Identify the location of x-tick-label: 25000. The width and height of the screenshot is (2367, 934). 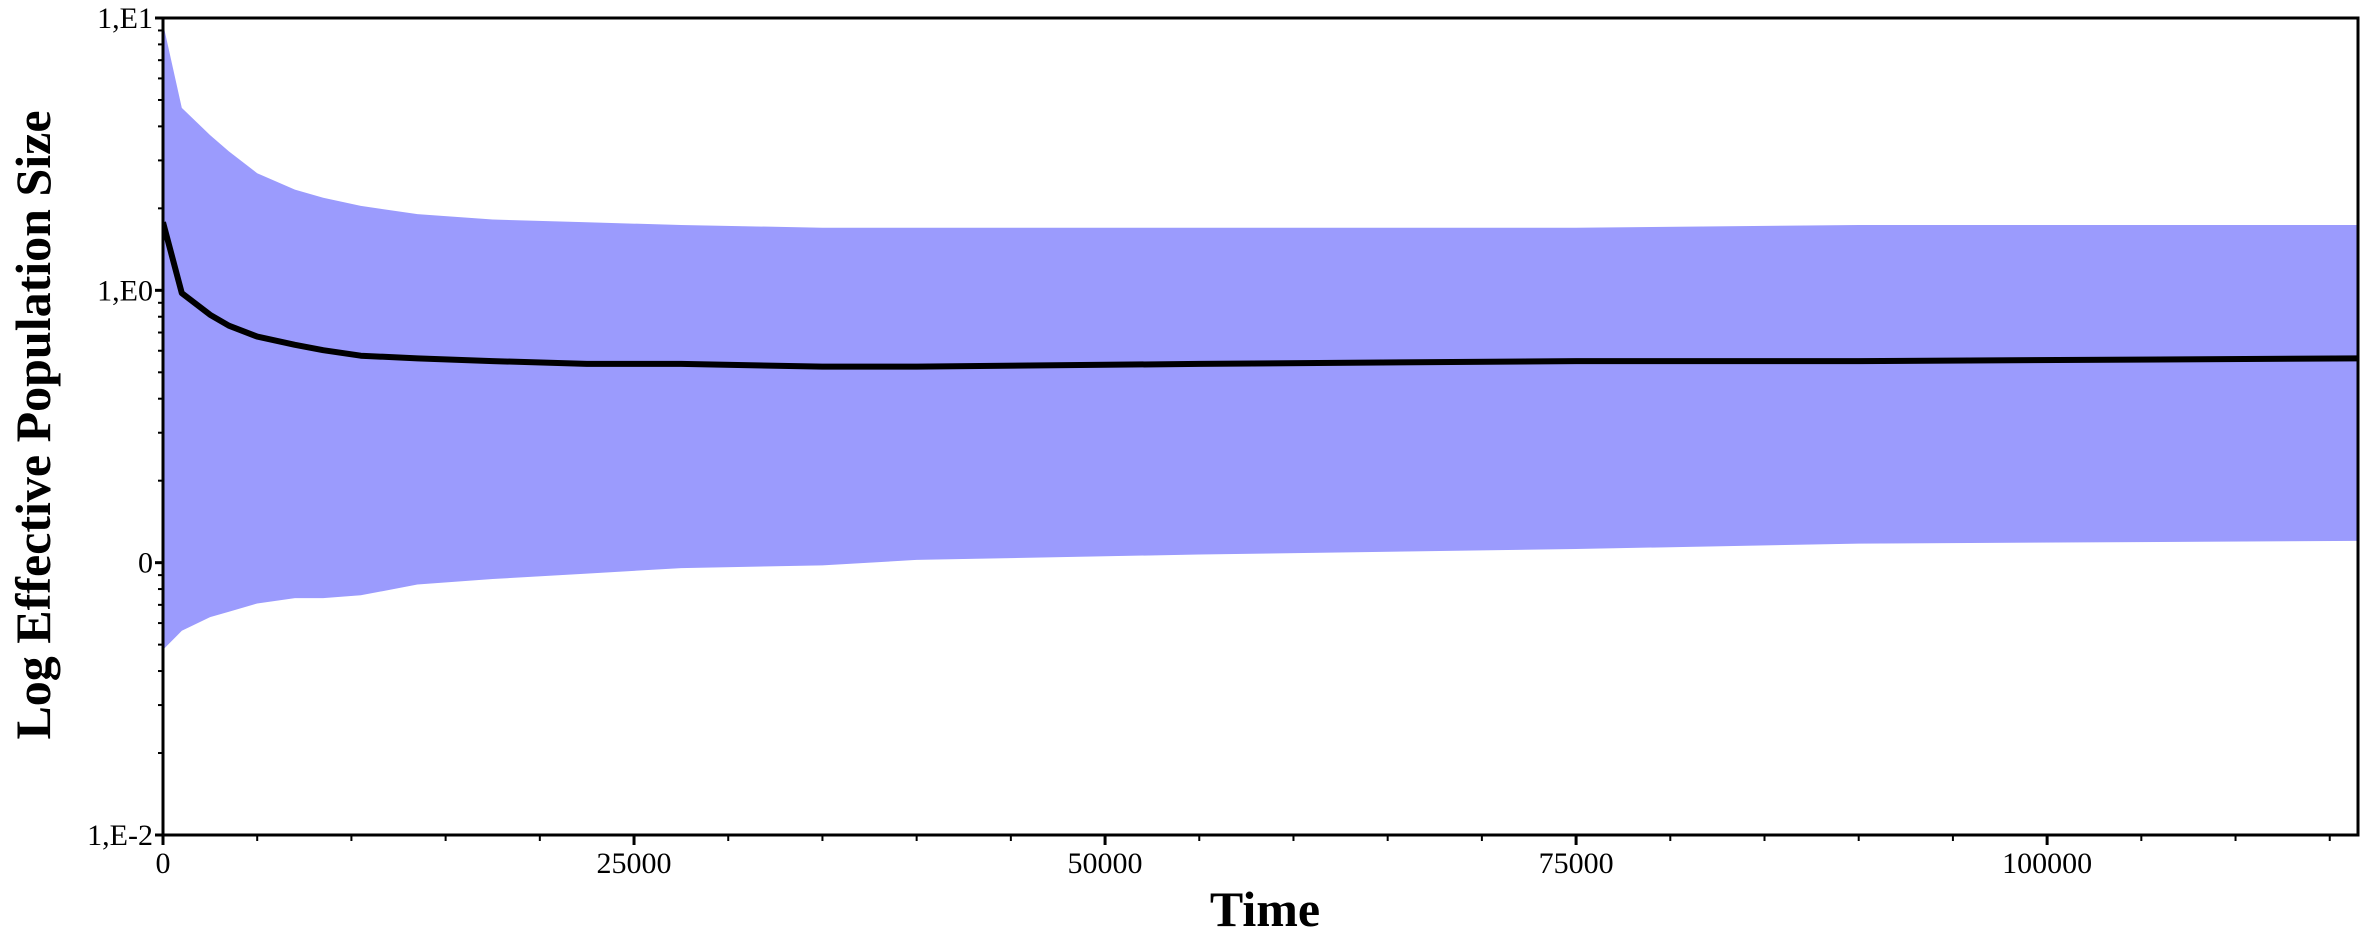
(634, 863).